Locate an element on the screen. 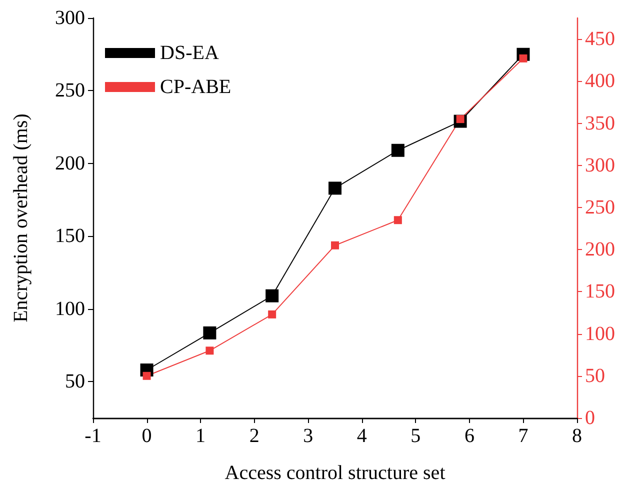  y-tick-label: 50 is located at coordinates (75, 381).